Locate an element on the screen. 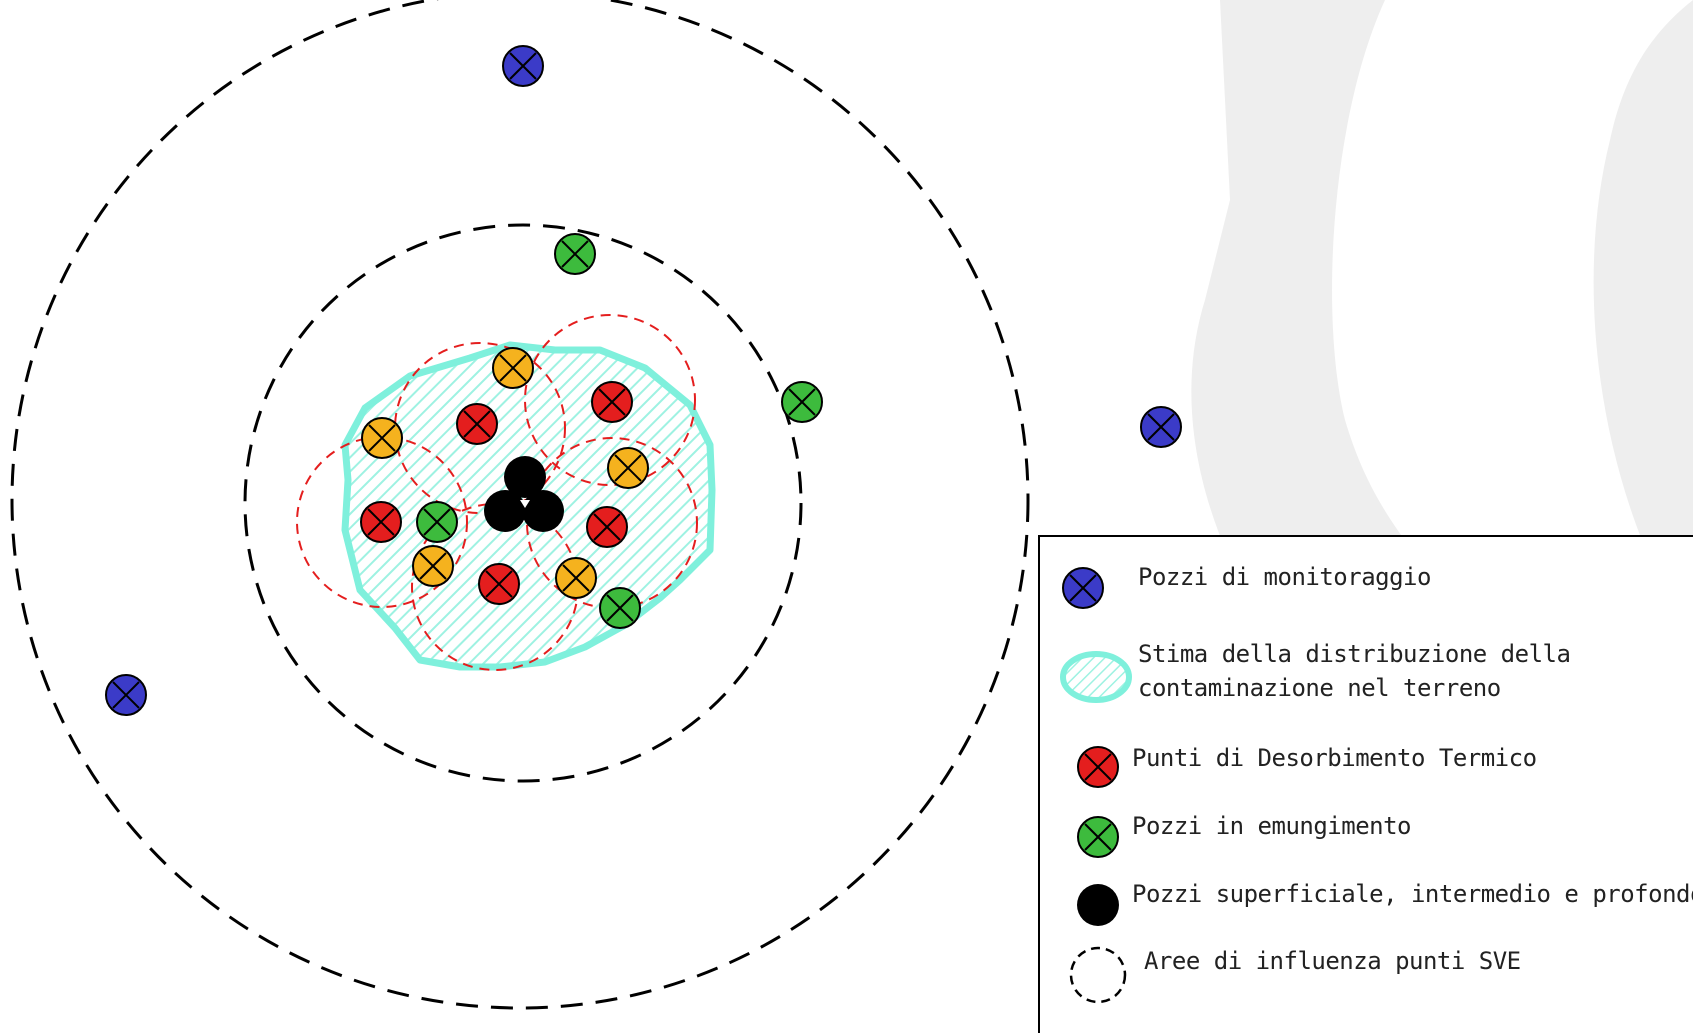  dashed-circle-icon is located at coordinates (1098, 975).